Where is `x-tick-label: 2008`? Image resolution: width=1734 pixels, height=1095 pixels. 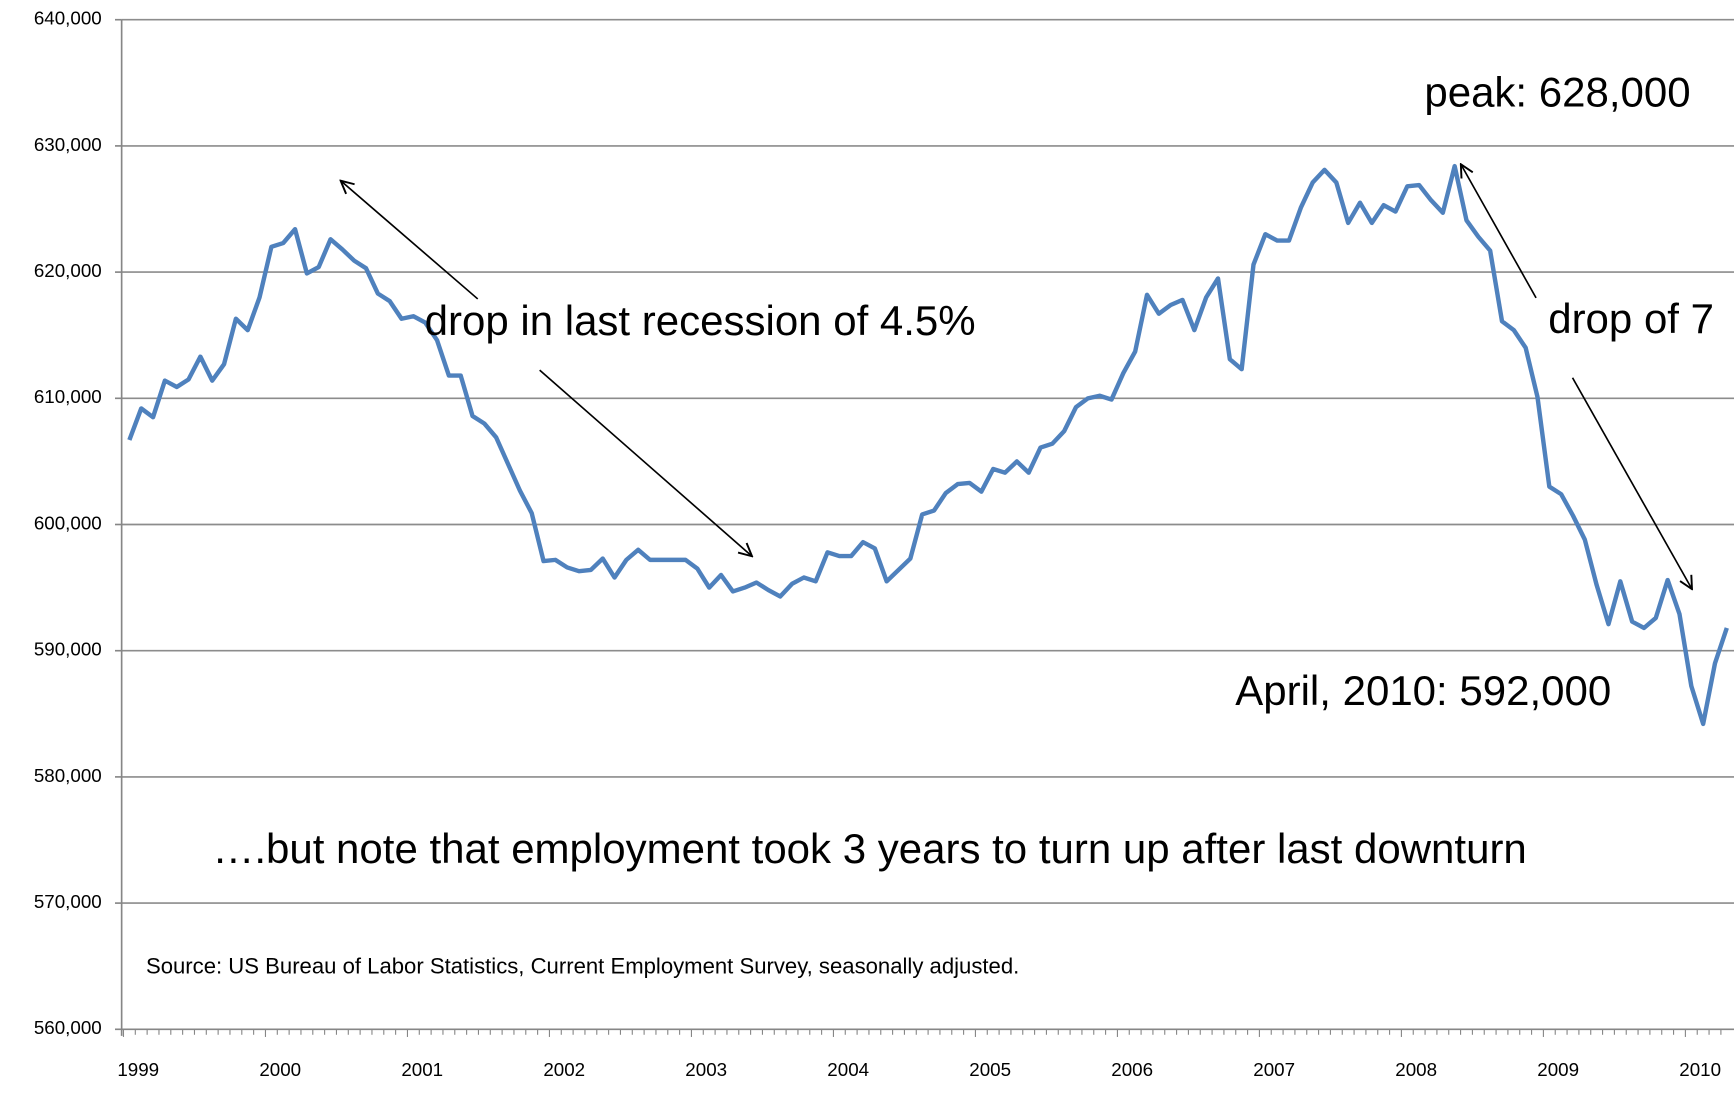 x-tick-label: 2008 is located at coordinates (1416, 1069).